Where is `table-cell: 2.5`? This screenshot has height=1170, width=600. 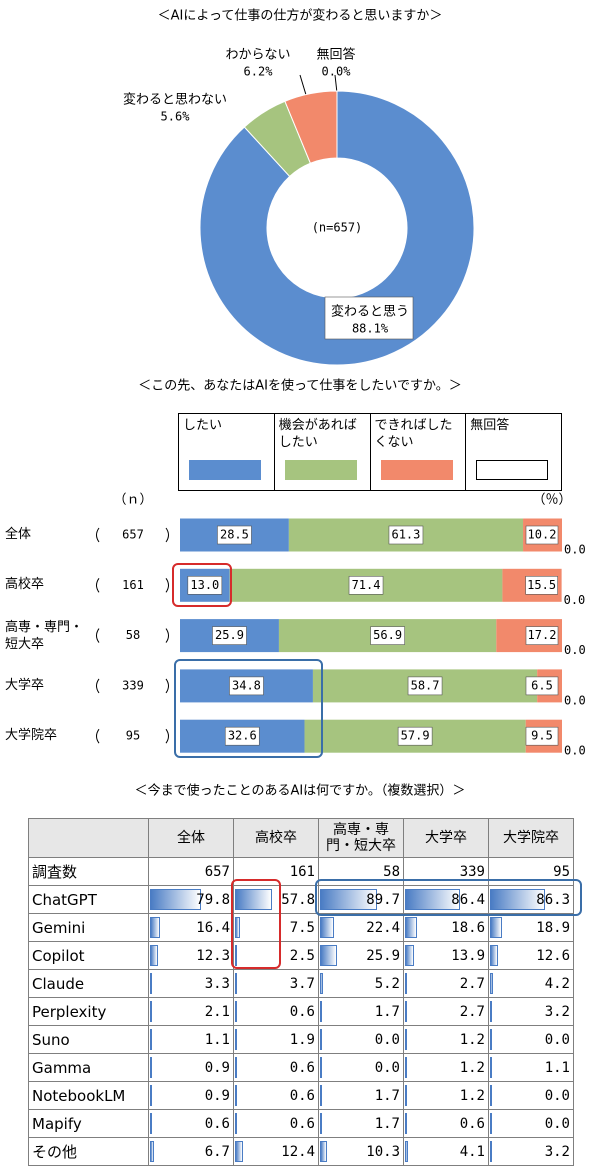
table-cell: 2.5 is located at coordinates (276, 955).